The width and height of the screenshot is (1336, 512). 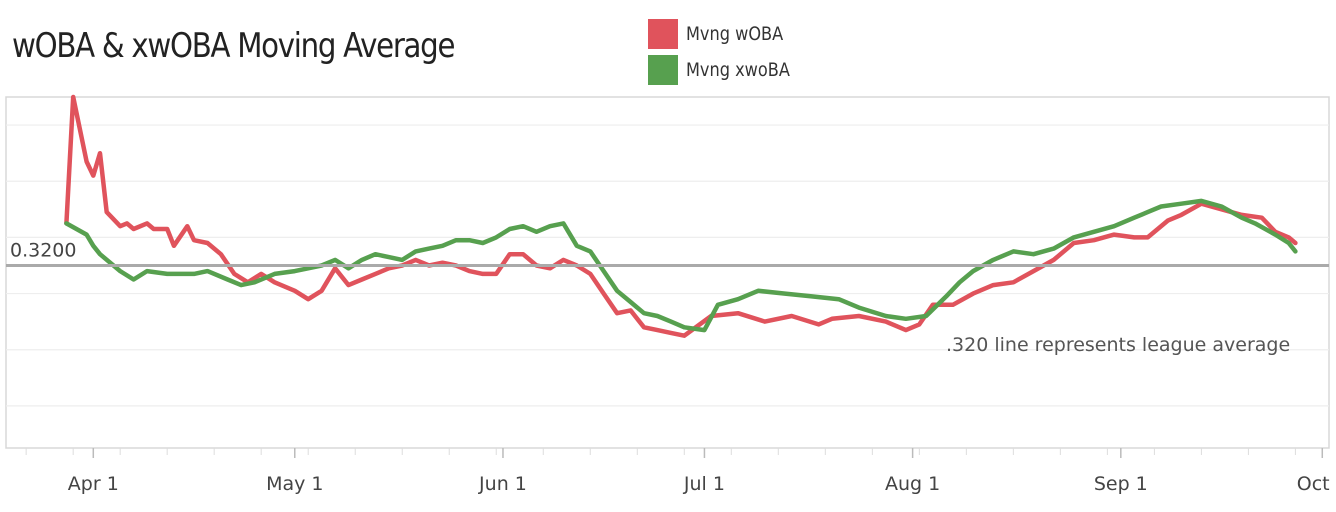 I want to click on x-axis: Apr 1 May 1 Jun 1 Jul 1 Aug 1 Sep 1 Oct 1, so click(x=680, y=471).